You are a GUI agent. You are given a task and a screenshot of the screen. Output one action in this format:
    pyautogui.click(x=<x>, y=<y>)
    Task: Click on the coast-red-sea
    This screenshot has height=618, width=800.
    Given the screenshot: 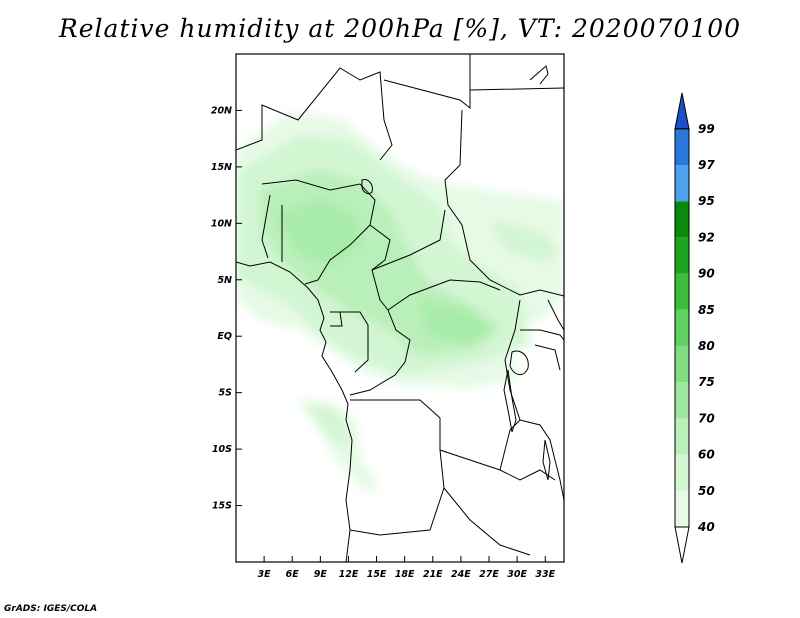 What is the action you would take?
    pyautogui.click(x=539, y=75)
    